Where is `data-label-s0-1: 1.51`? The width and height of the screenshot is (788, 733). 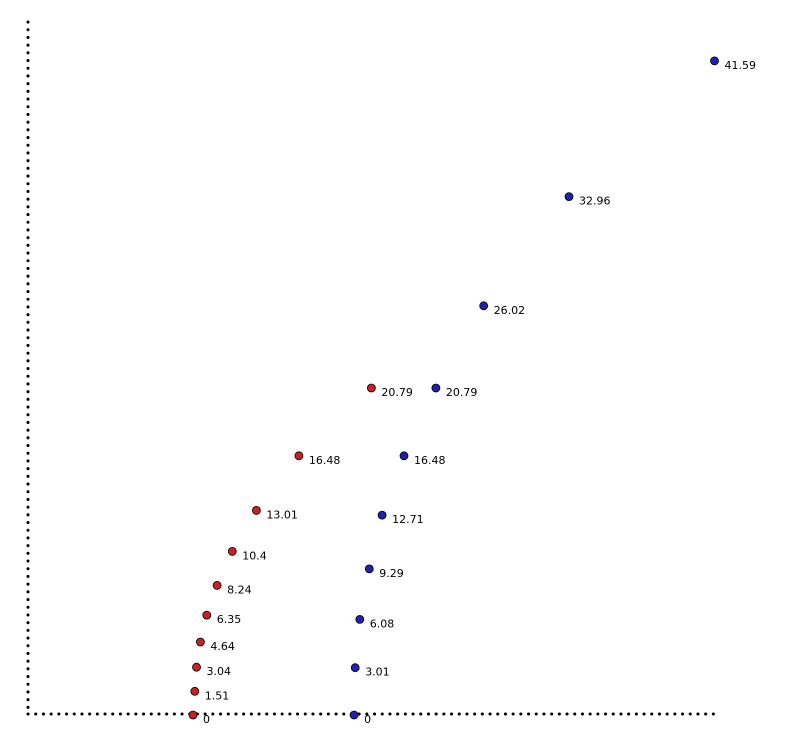 data-label-s0-1: 1.51 is located at coordinates (217, 695).